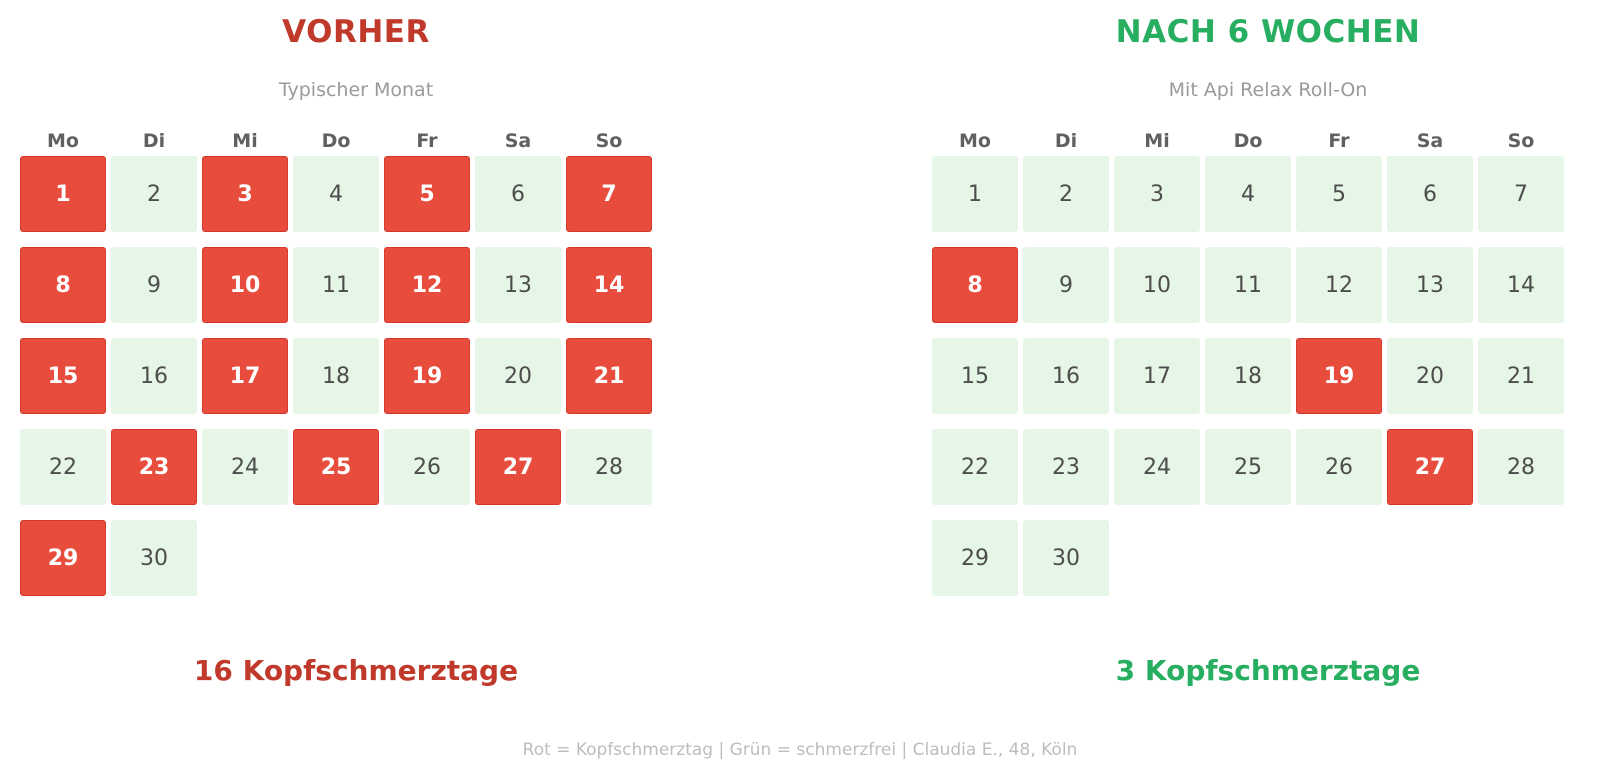  What do you see at coordinates (1066, 467) in the screenshot?
I see `calendar-day-pain-free: 23` at bounding box center [1066, 467].